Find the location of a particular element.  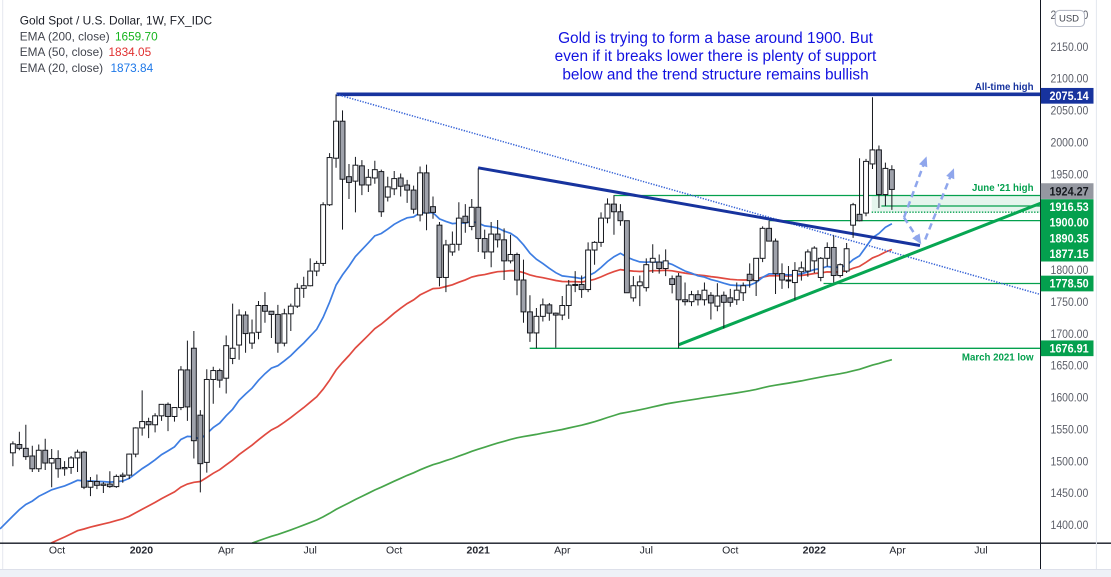

svg-text: 1400.00 is located at coordinates (1070, 525).